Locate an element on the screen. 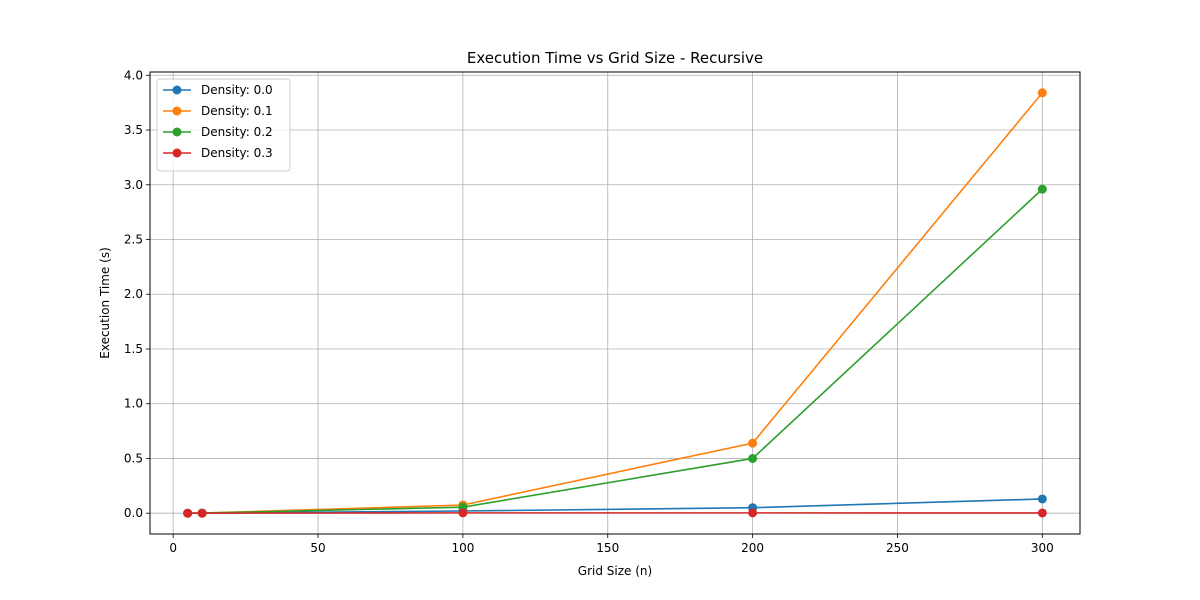 Image resolution: width=1200 pixels, height=600 pixels. chart-title: Execution Time vs Grid Size - Recursive is located at coordinates (615, 58).